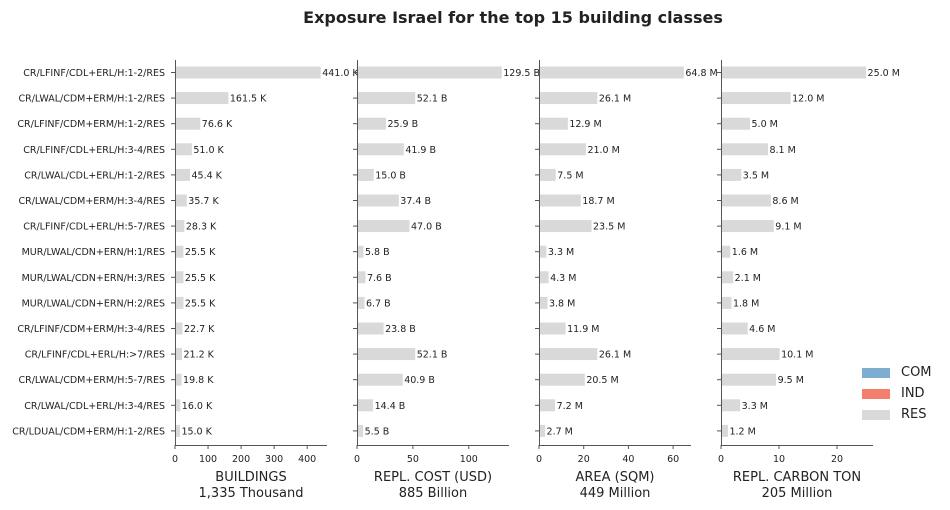  Describe the element at coordinates (94, 227) in the screenshot. I see `category-label: CR/LFINF/CDL+ERL/H:5-7/RES` at that location.